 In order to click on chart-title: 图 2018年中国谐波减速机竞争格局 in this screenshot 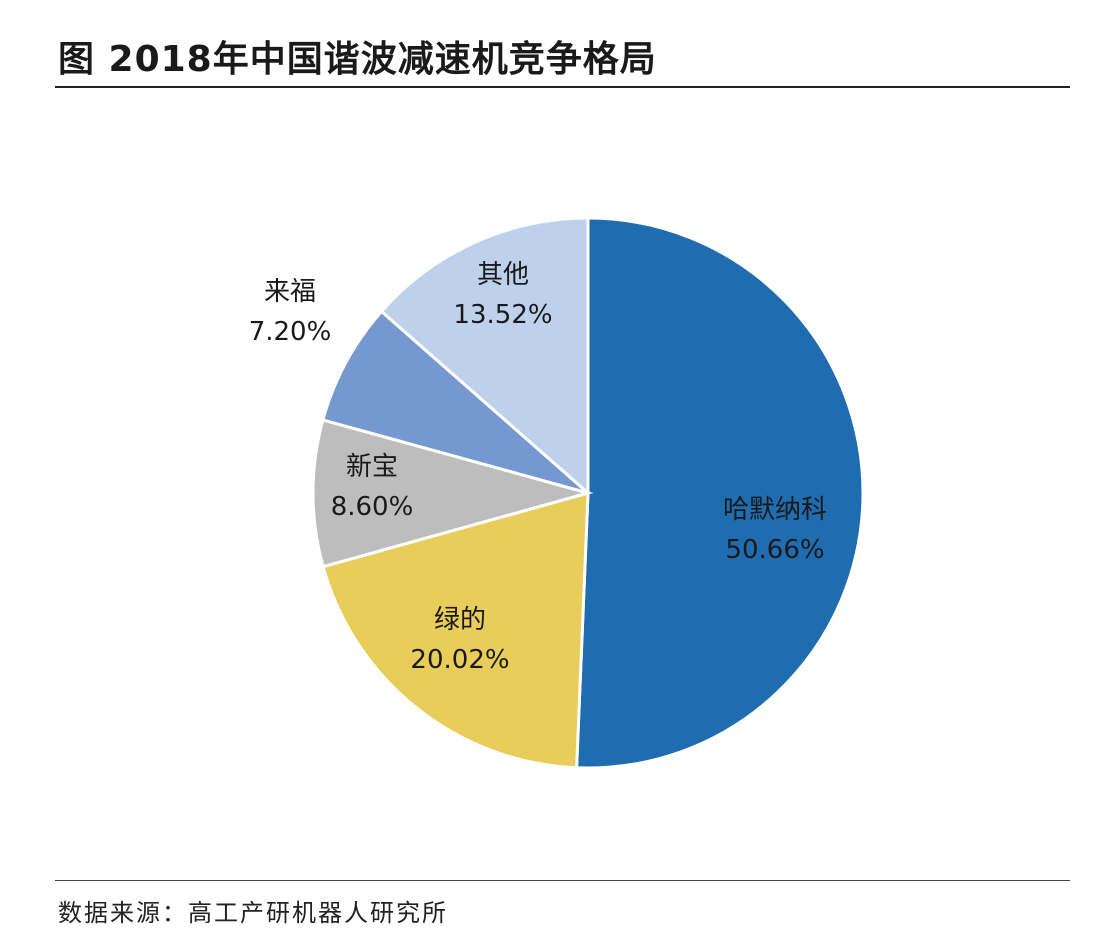, I will do `click(357, 59)`.